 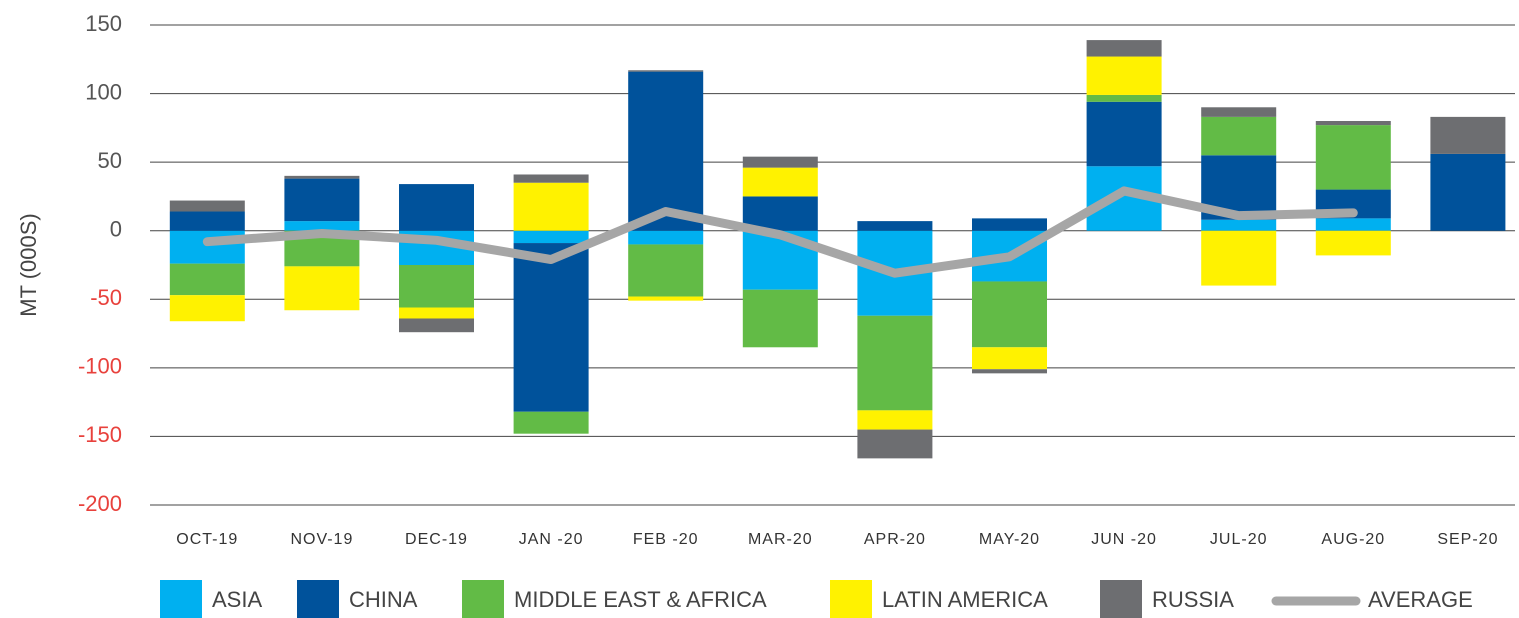 What do you see at coordinates (895, 539) in the screenshot?
I see `x-tick-label: APR-20` at bounding box center [895, 539].